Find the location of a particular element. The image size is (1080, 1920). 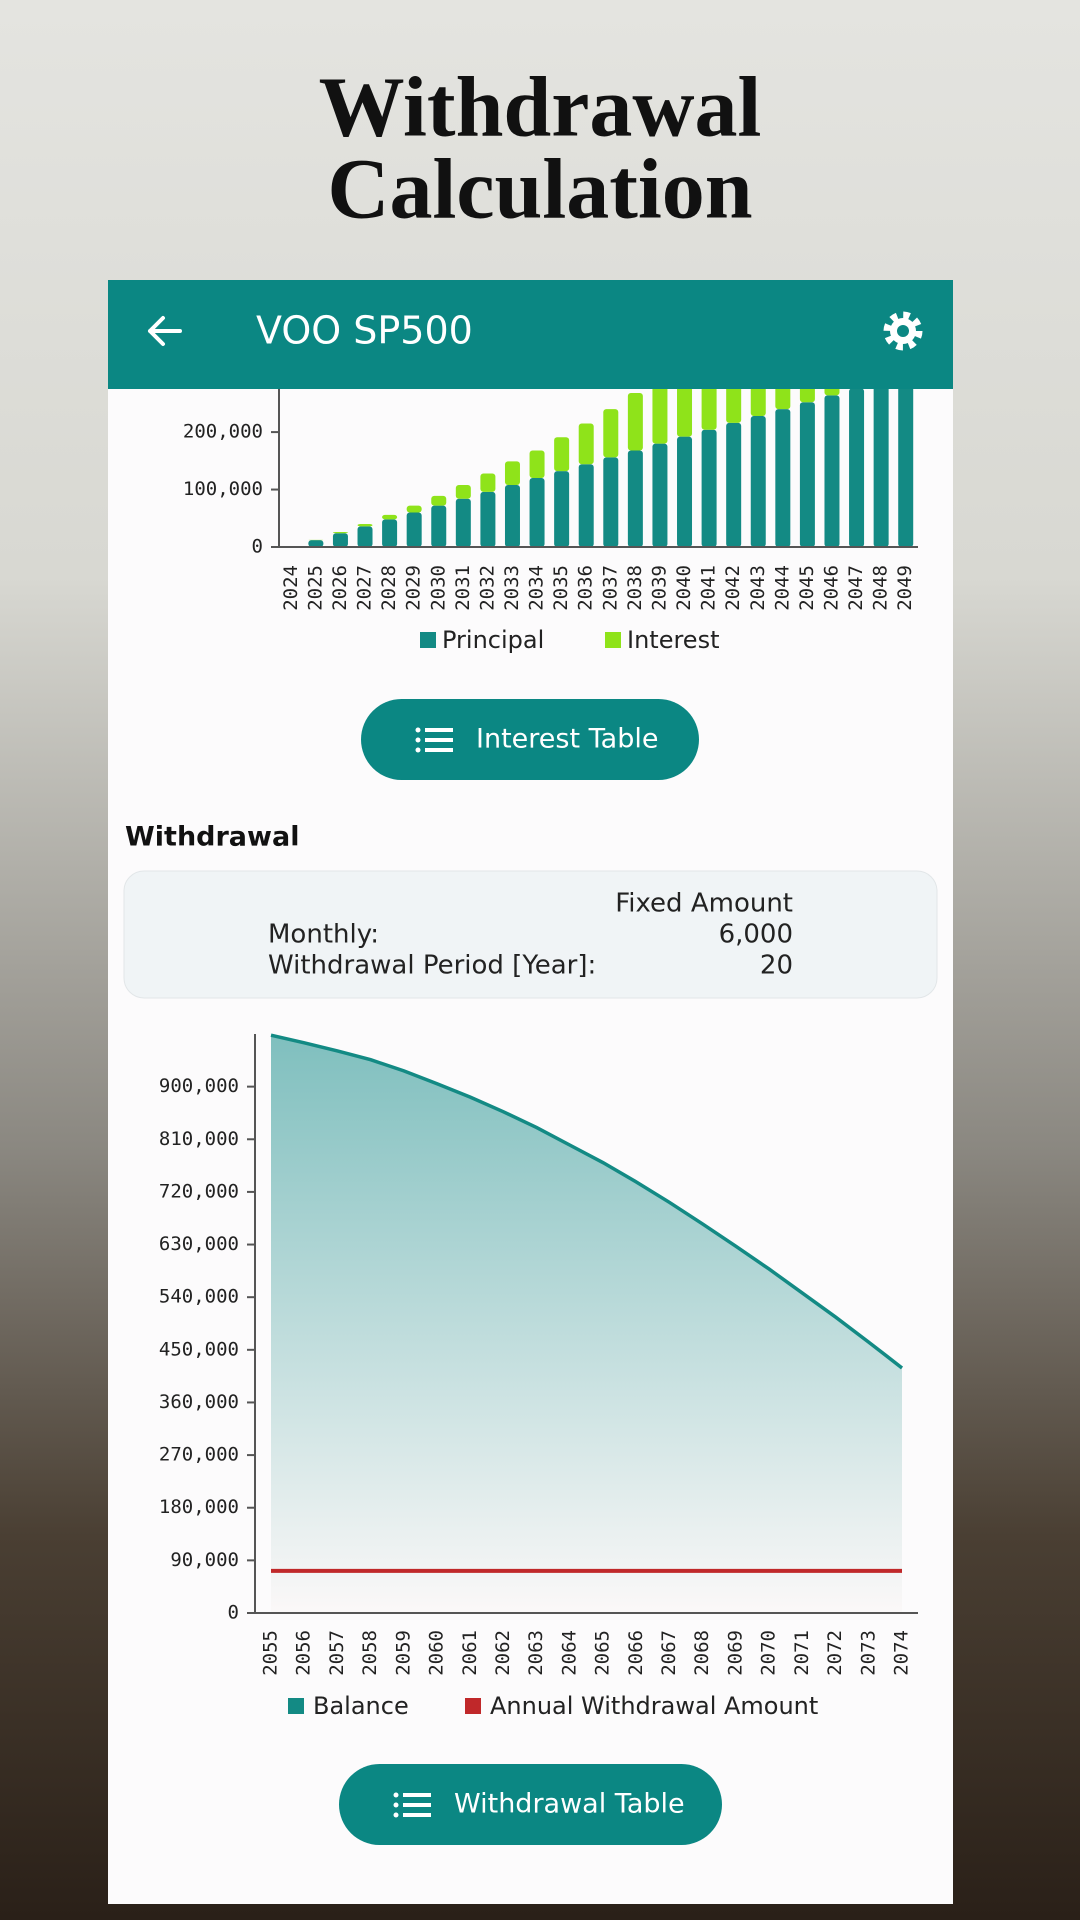

y-tick-label: 810,000 is located at coordinates (199, 1139).